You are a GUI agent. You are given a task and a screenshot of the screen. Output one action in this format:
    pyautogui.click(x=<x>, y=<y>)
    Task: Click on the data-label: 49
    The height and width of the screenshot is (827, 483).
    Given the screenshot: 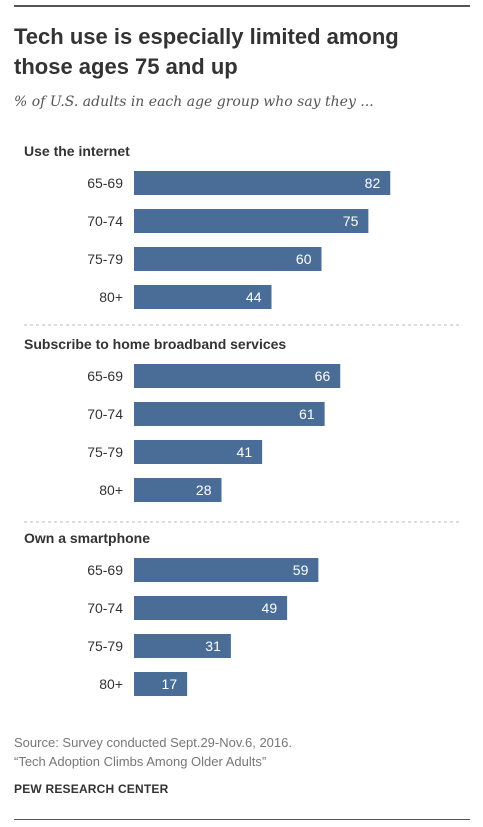 What is the action you would take?
    pyautogui.click(x=270, y=608)
    